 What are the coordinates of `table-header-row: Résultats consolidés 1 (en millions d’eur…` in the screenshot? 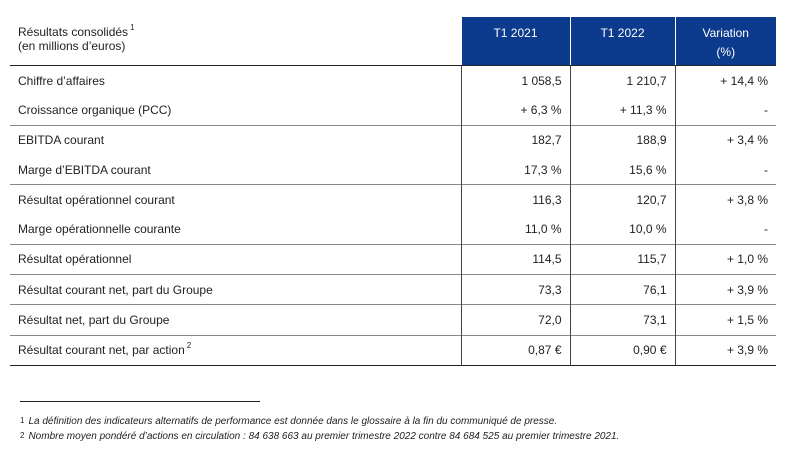 It's located at (393, 41).